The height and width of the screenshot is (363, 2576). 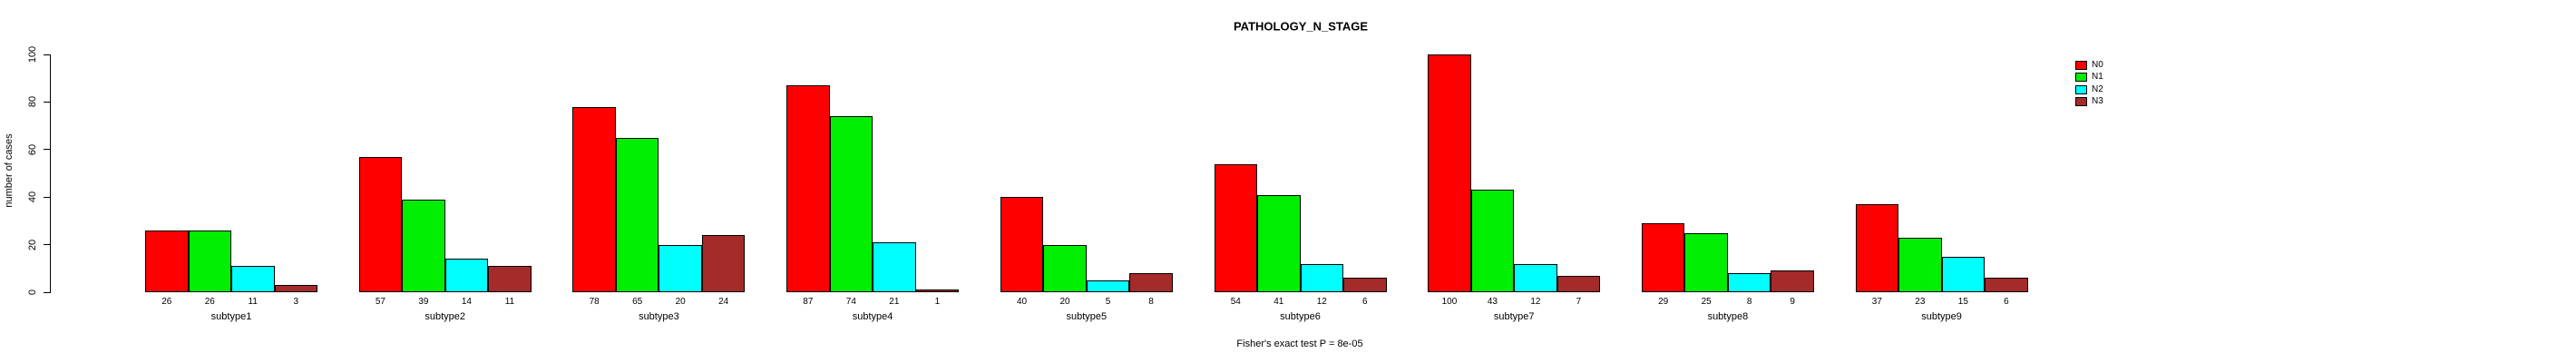 I want to click on legend-item-n2: N2, so click(x=2089, y=88).